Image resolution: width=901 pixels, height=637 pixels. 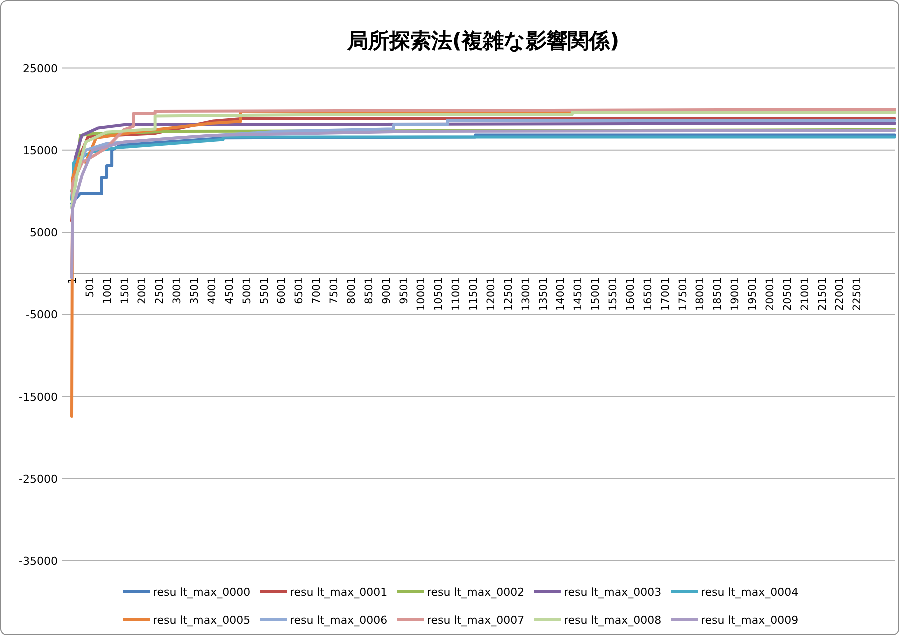 What do you see at coordinates (613, 592) in the screenshot?
I see `legend-label: resu lt_max_0003` at bounding box center [613, 592].